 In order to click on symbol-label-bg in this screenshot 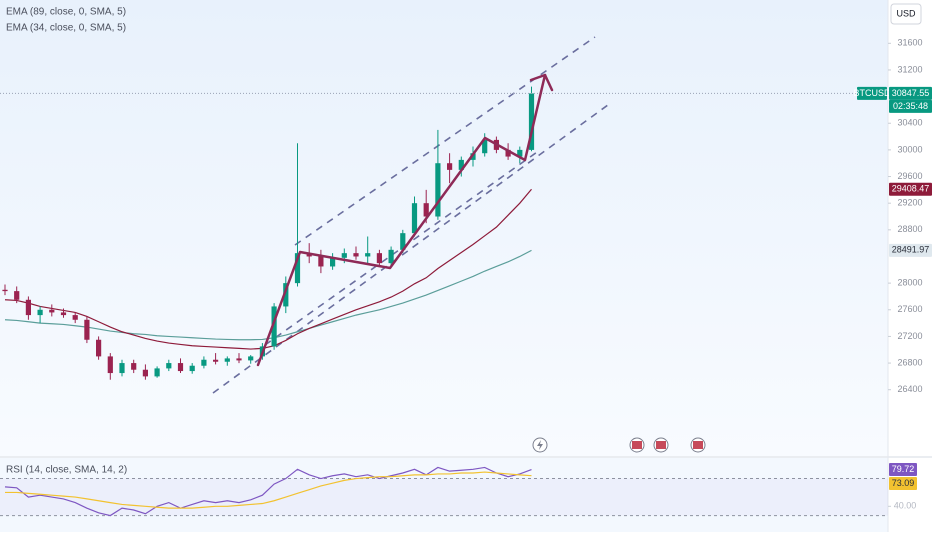, I will do `click(872, 93)`.